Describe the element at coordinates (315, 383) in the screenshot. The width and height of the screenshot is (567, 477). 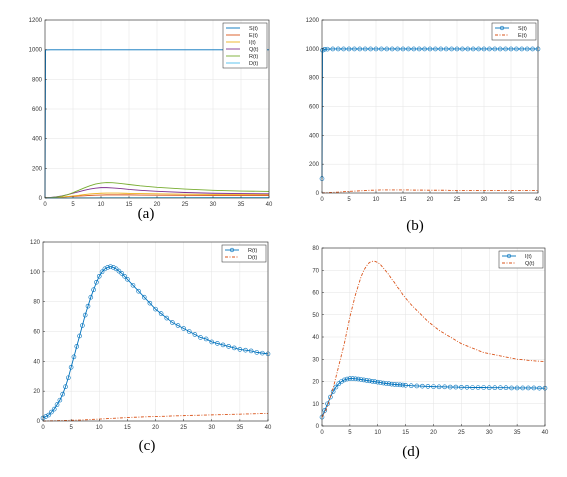
I see `y-tick-label: 20` at that location.